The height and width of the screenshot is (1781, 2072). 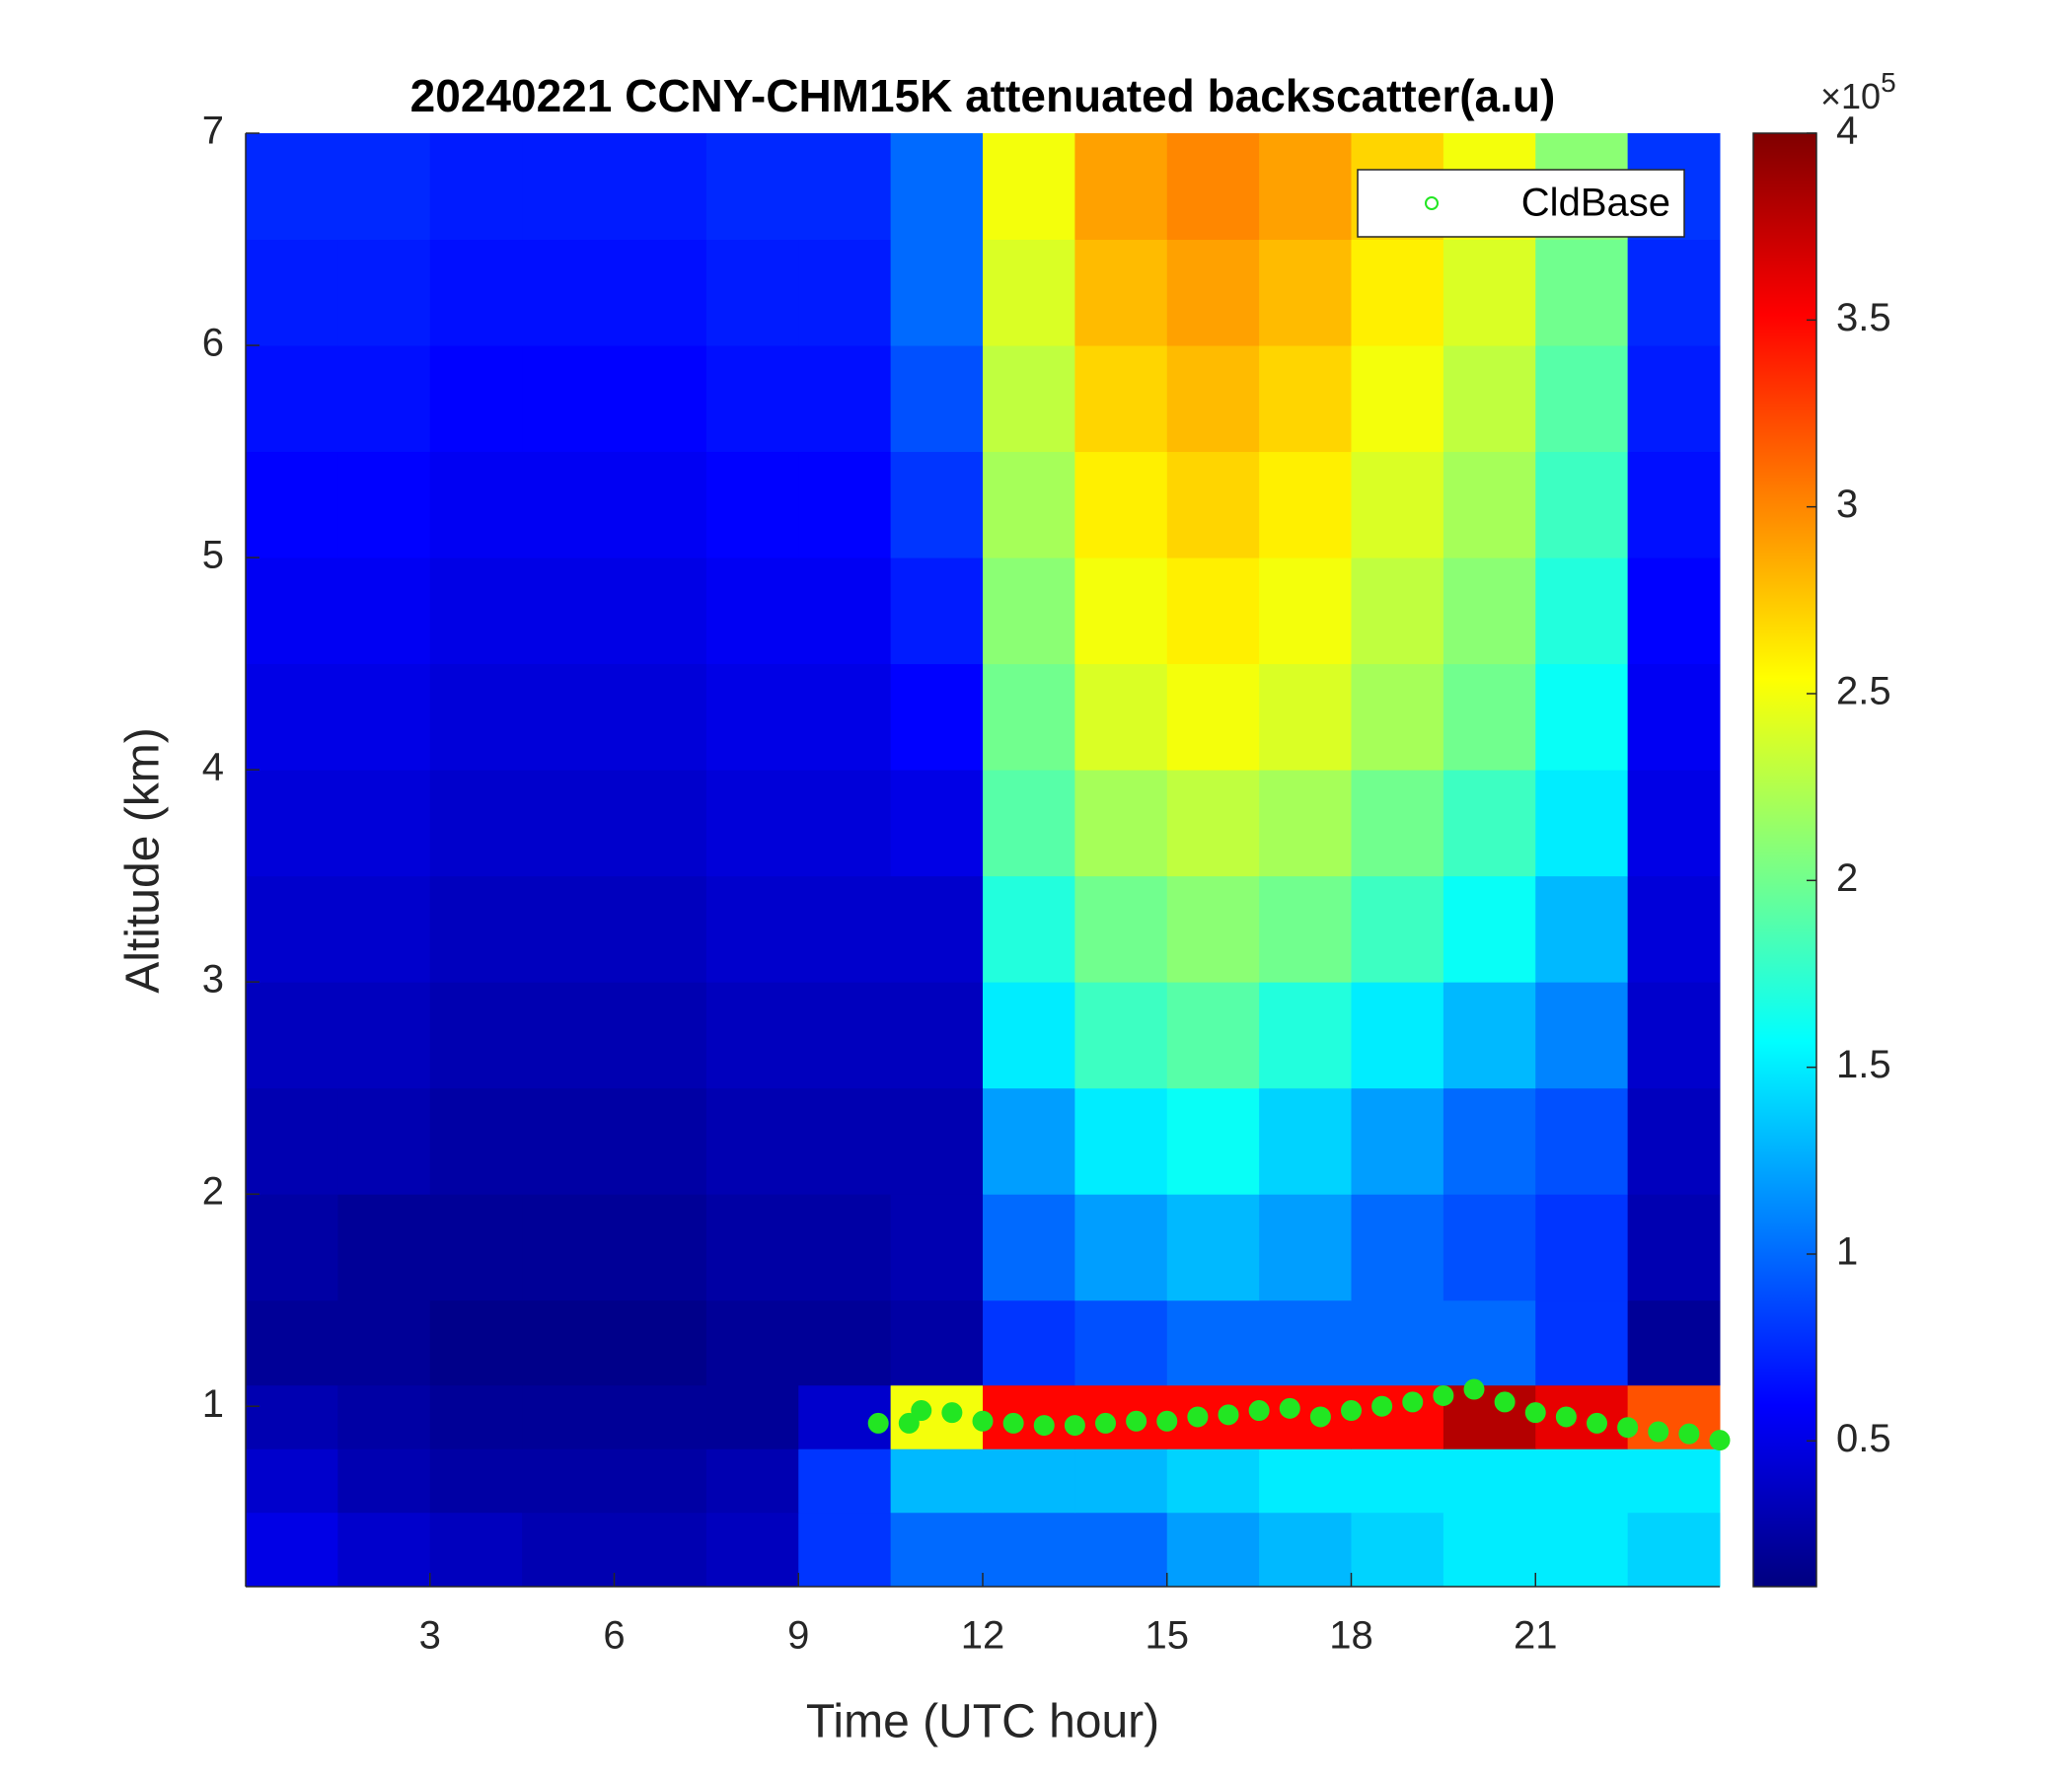 What do you see at coordinates (983, 1636) in the screenshot?
I see `x-tick-label: 12` at bounding box center [983, 1636].